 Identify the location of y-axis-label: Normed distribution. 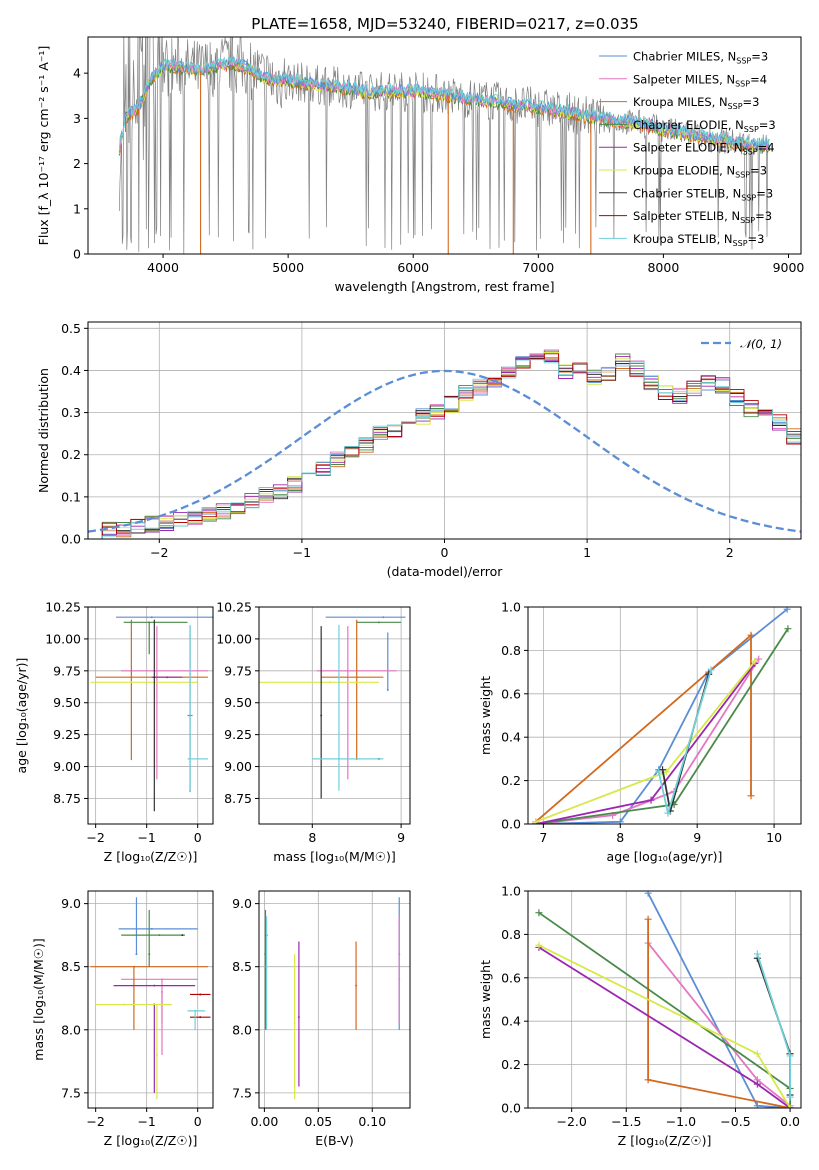
(43, 430).